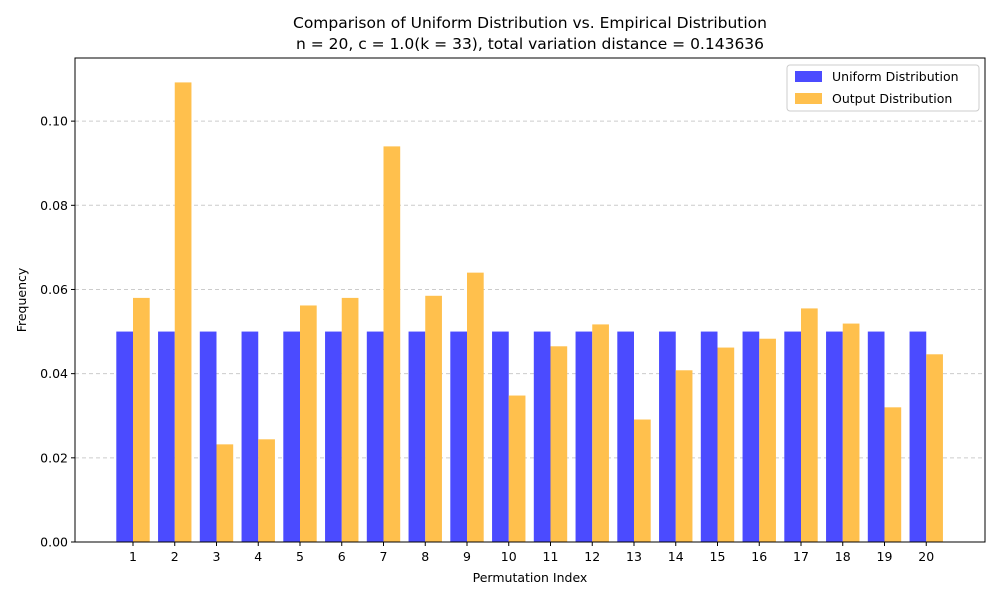 The width and height of the screenshot is (1000, 600). Describe the element at coordinates (467, 556) in the screenshot. I see `x-tick-label: 9` at that location.